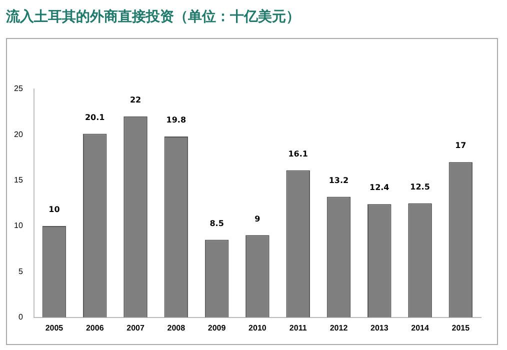 This screenshot has width=507, height=350. Describe the element at coordinates (257, 327) in the screenshot. I see `x-tick-label: 2010` at that location.